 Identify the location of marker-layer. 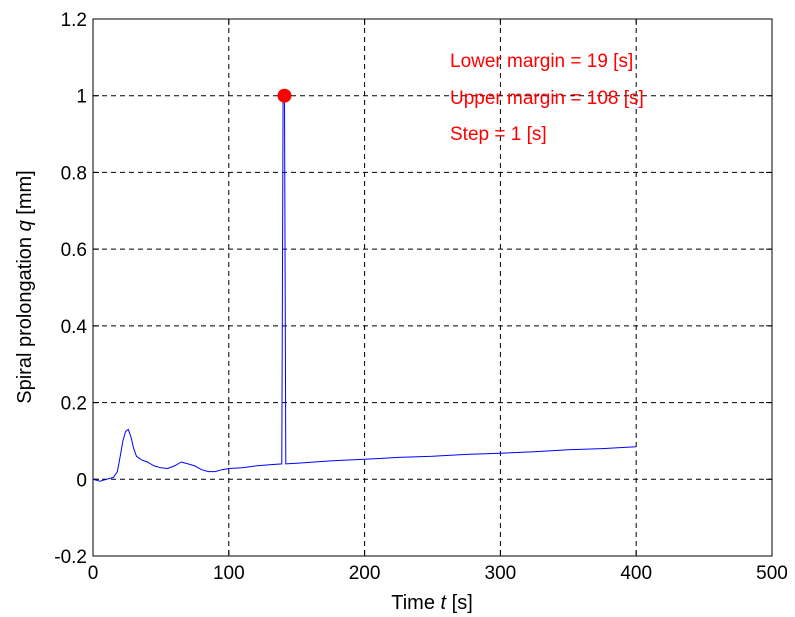
(284, 95).